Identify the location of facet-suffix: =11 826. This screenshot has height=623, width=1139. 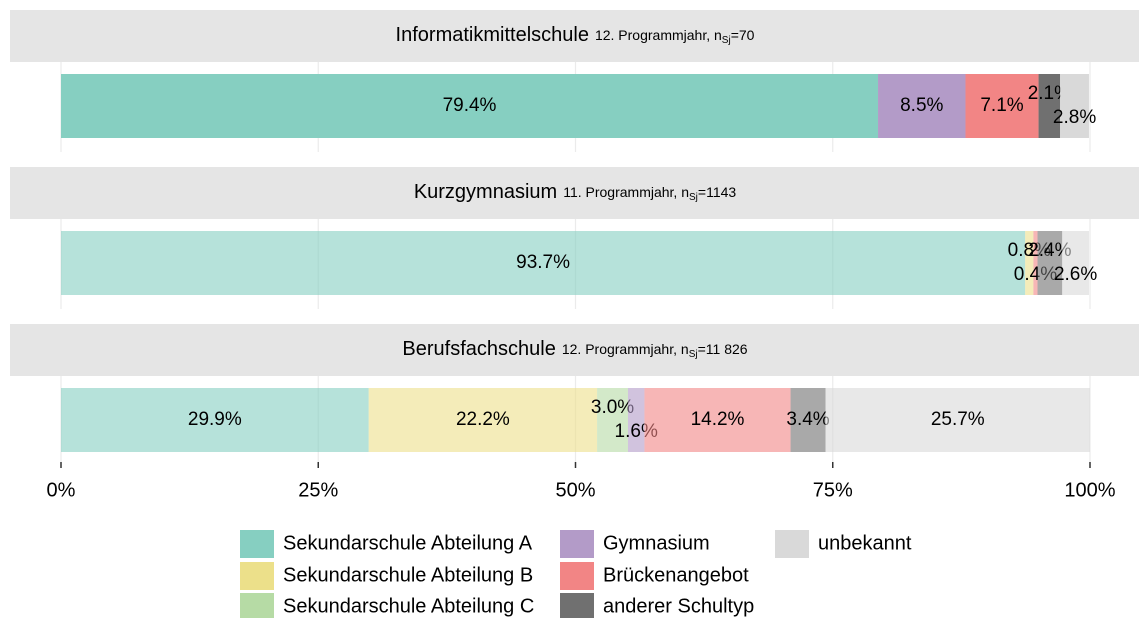
(723, 349).